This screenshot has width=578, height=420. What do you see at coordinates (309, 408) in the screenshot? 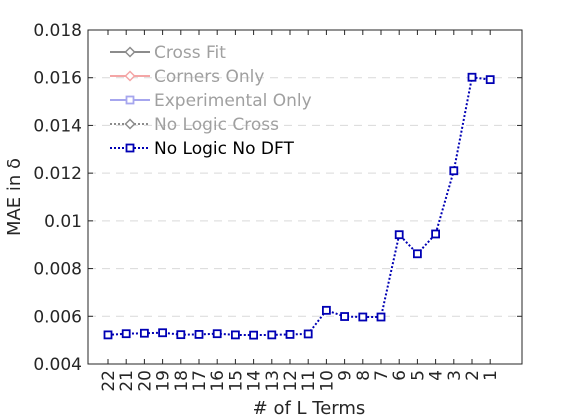
I see `x-axis-label: # of L Terms` at bounding box center [309, 408].